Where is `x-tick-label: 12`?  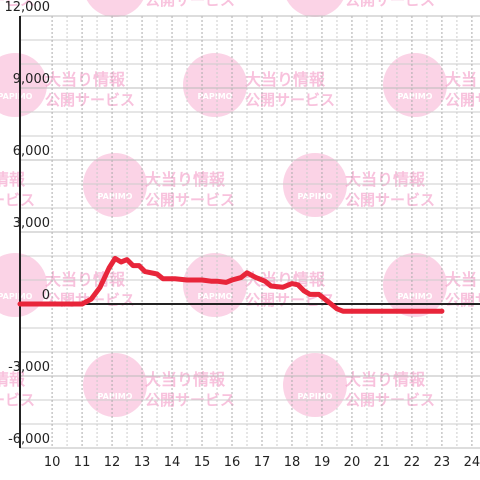
x-tick-label: 12 is located at coordinates (112, 462).